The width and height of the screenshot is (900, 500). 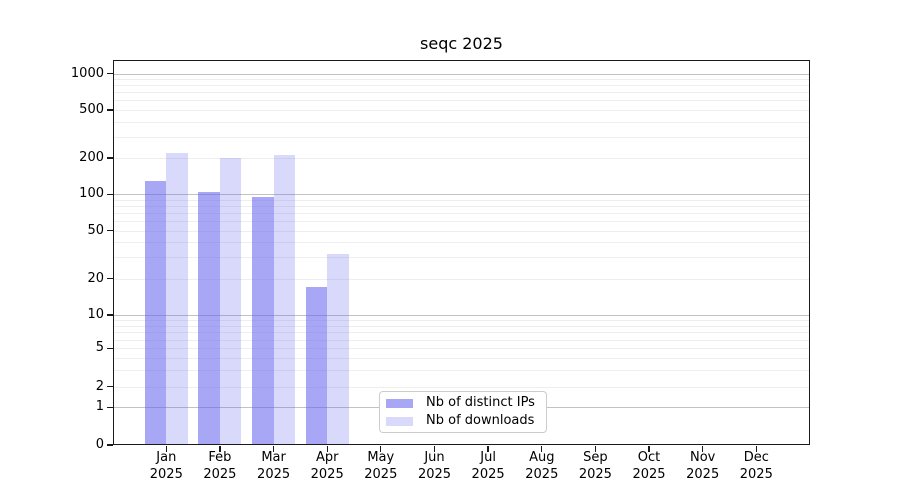 What do you see at coordinates (99, 348) in the screenshot?
I see `y-tick-label: 5` at bounding box center [99, 348].